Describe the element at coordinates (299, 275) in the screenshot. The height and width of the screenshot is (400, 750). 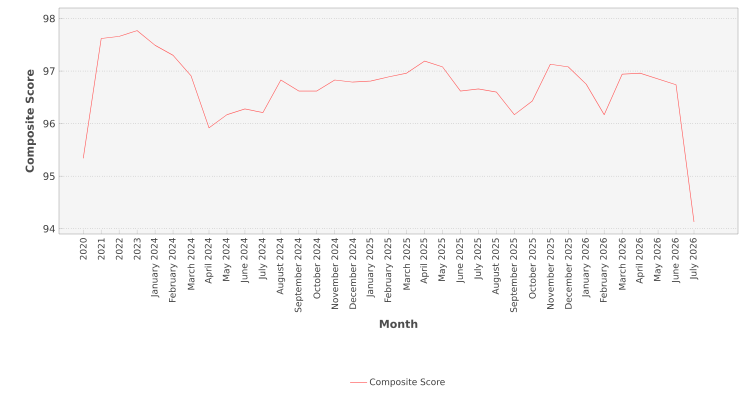
I see `x-tick-label: September 2024` at that location.